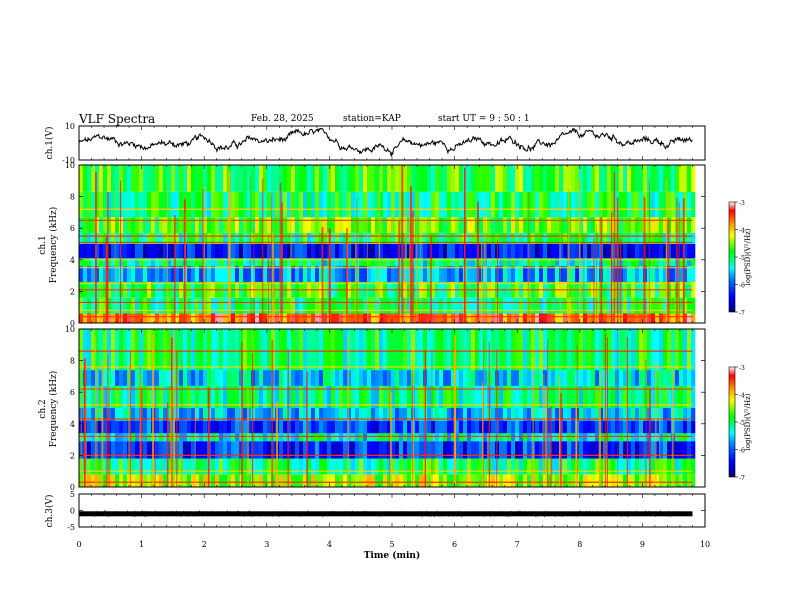  Describe the element at coordinates (78, 544) in the screenshot. I see `x-tick-label: 0` at that location.